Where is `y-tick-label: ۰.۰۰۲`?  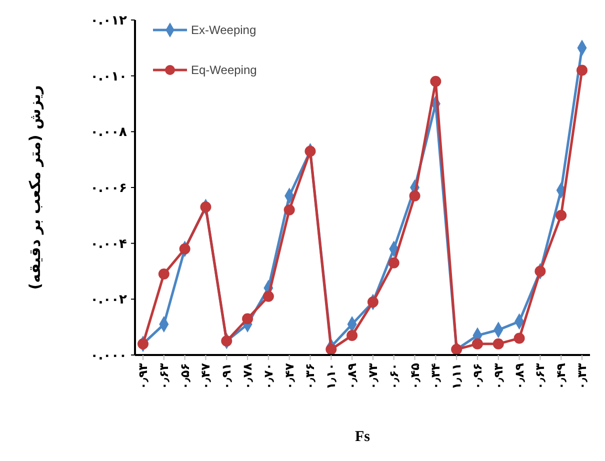
y-tick-label: ۰.۰۰۲ is located at coordinates (109, 300).